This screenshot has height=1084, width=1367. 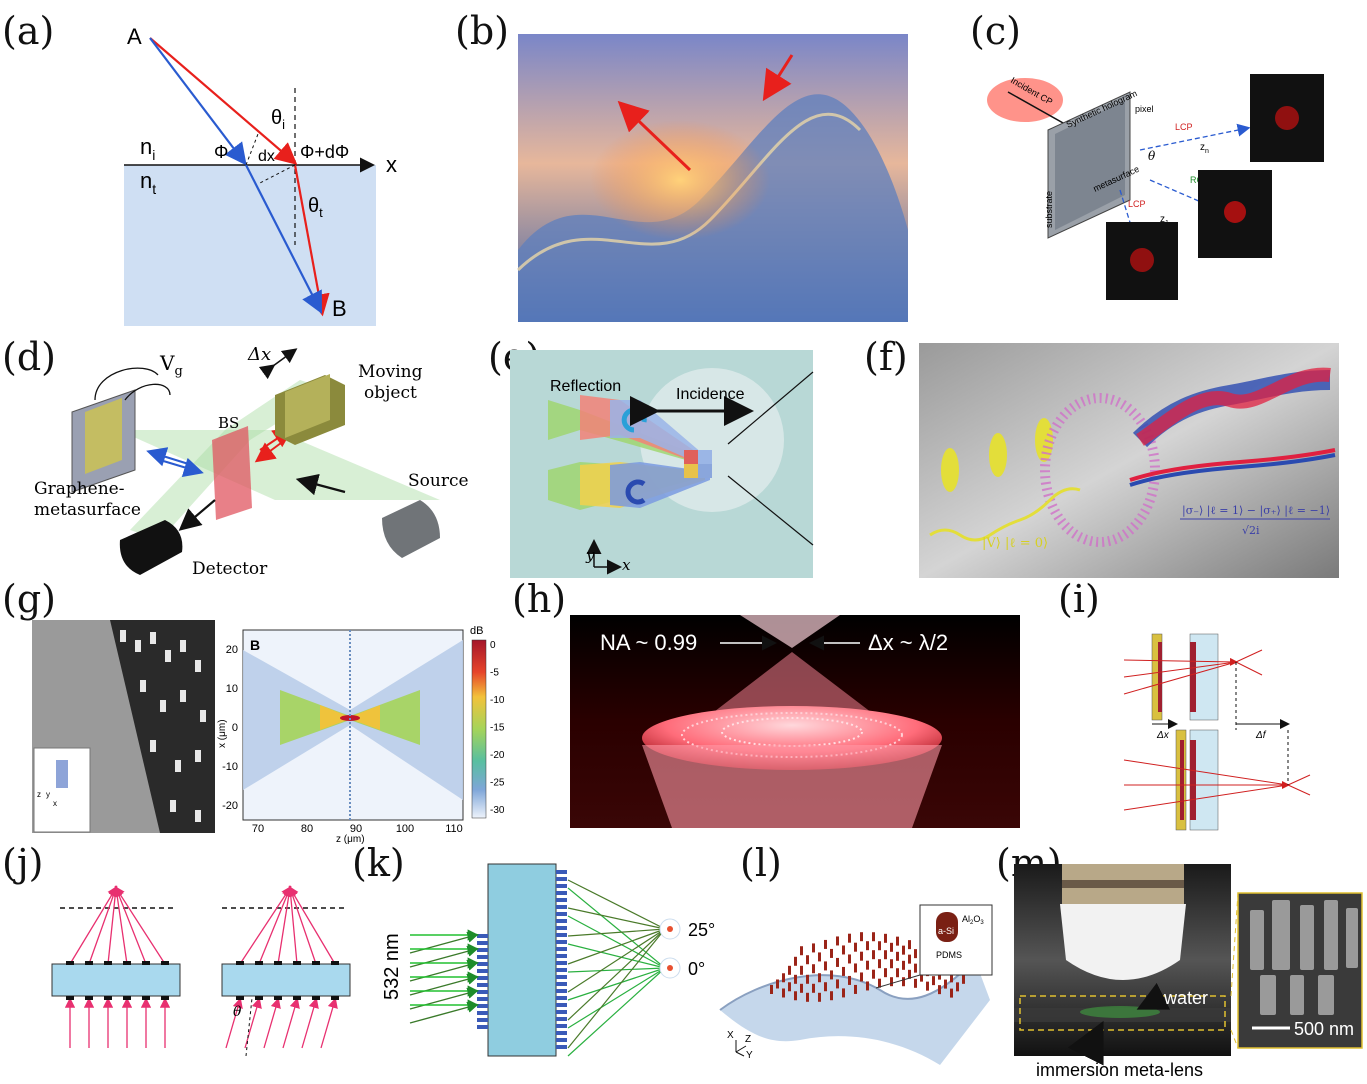 What do you see at coordinates (228, 423) in the screenshot?
I see `bs-label: BS` at bounding box center [228, 423].